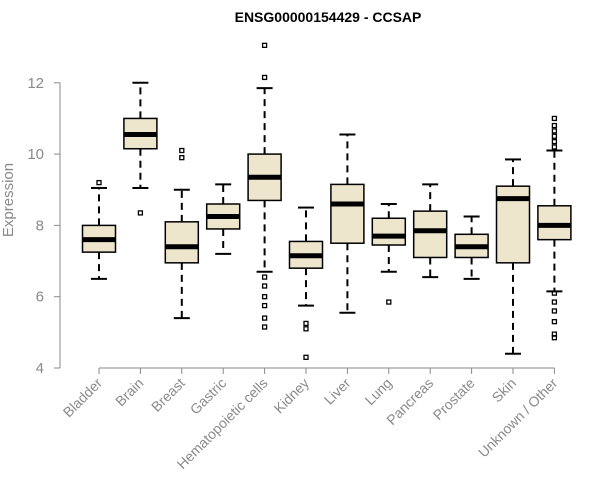 Image resolution: width=600 pixels, height=500 pixels. Describe the element at coordinates (337, 391) in the screenshot. I see `x-tick-label: Liver` at that location.